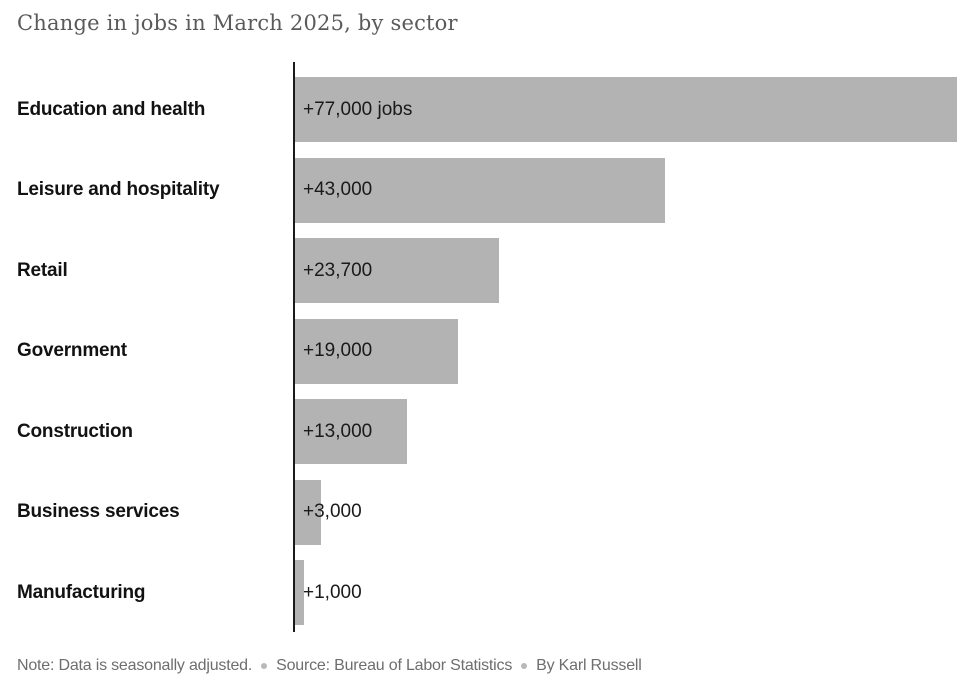  Describe the element at coordinates (332, 511) in the screenshot. I see `value-label: +3,000` at that location.